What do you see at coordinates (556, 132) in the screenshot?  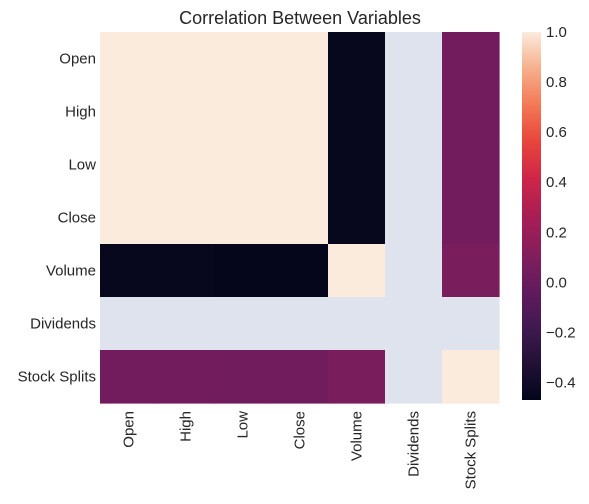 I see `colorbar-tick-label: 0.6` at bounding box center [556, 132].